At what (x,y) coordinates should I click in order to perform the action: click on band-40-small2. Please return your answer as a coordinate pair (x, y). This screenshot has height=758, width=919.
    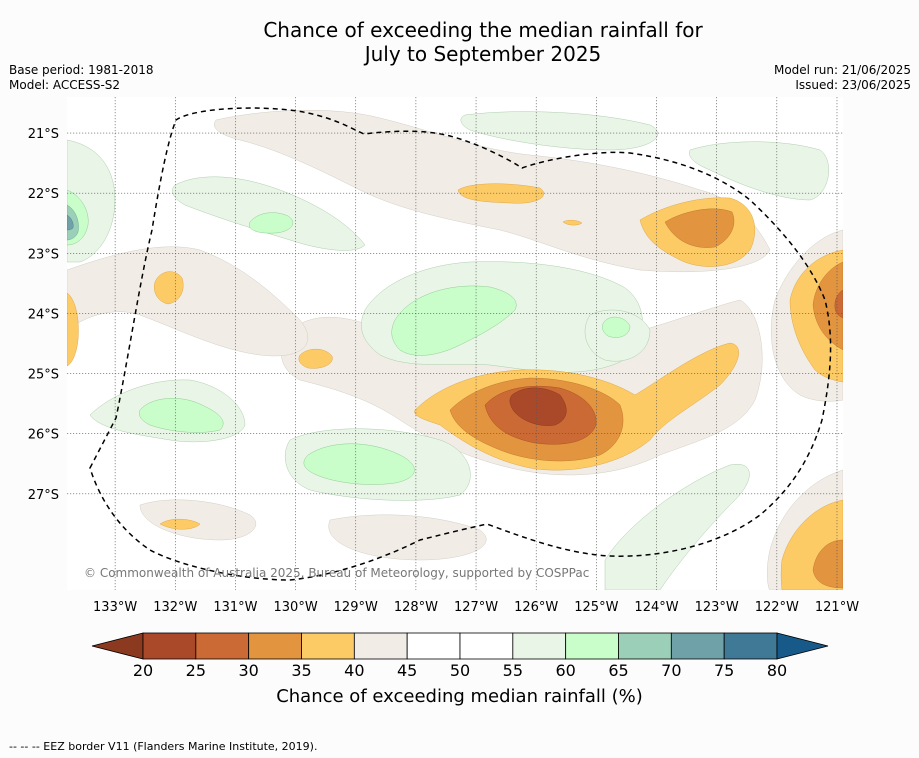
    Looking at the image, I should click on (180, 524).